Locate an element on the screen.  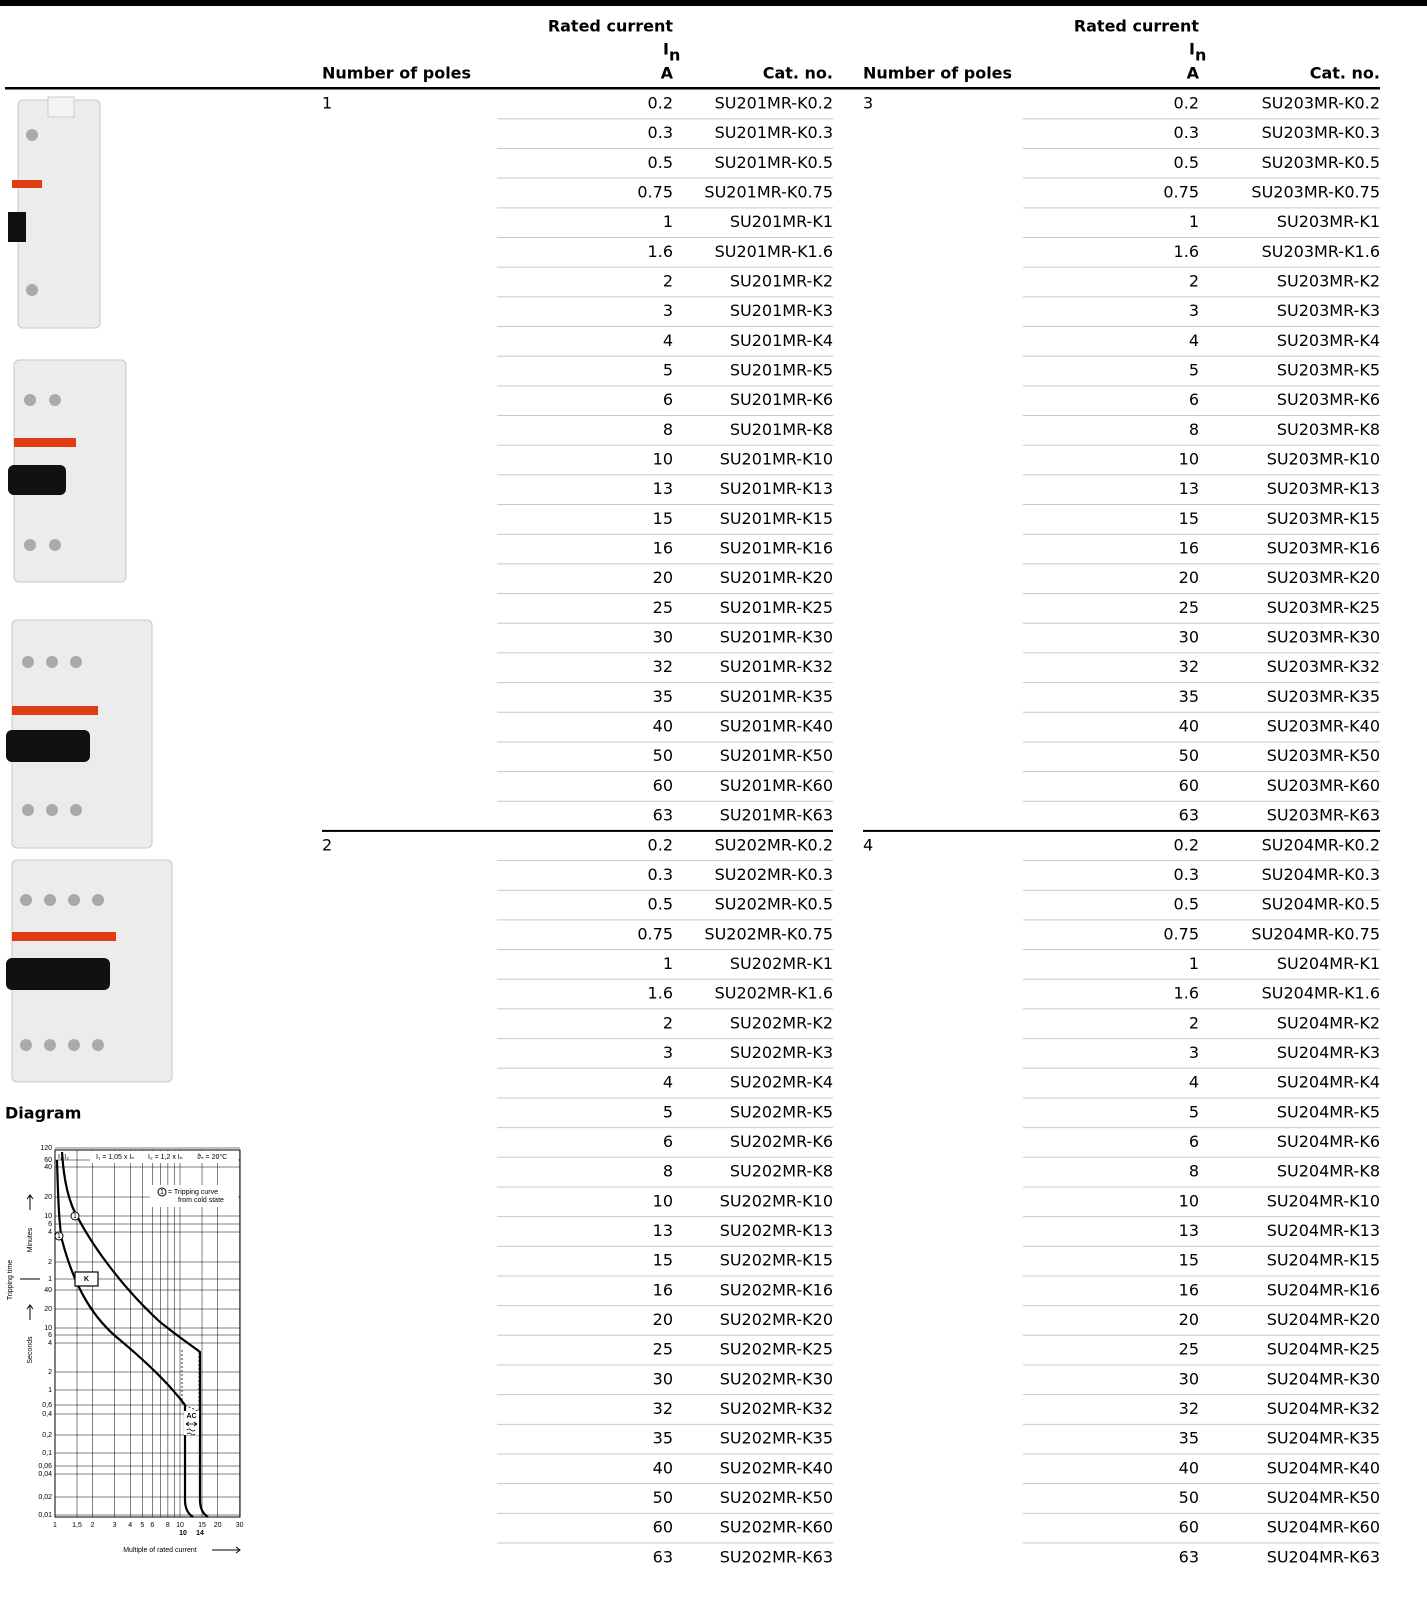
y-tick-label: 20 is located at coordinates (48, 1309).